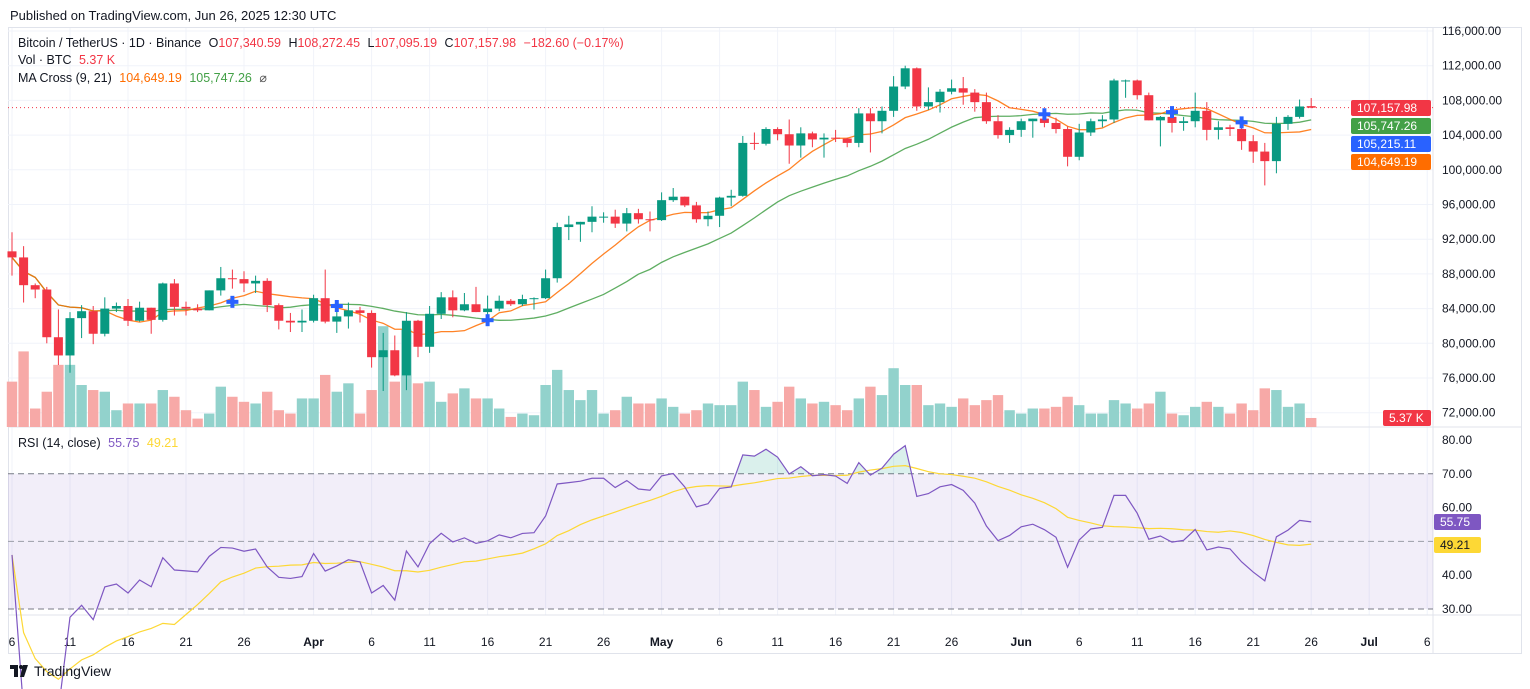  I want to click on rsi-label: RSI (14, close), so click(59, 443).